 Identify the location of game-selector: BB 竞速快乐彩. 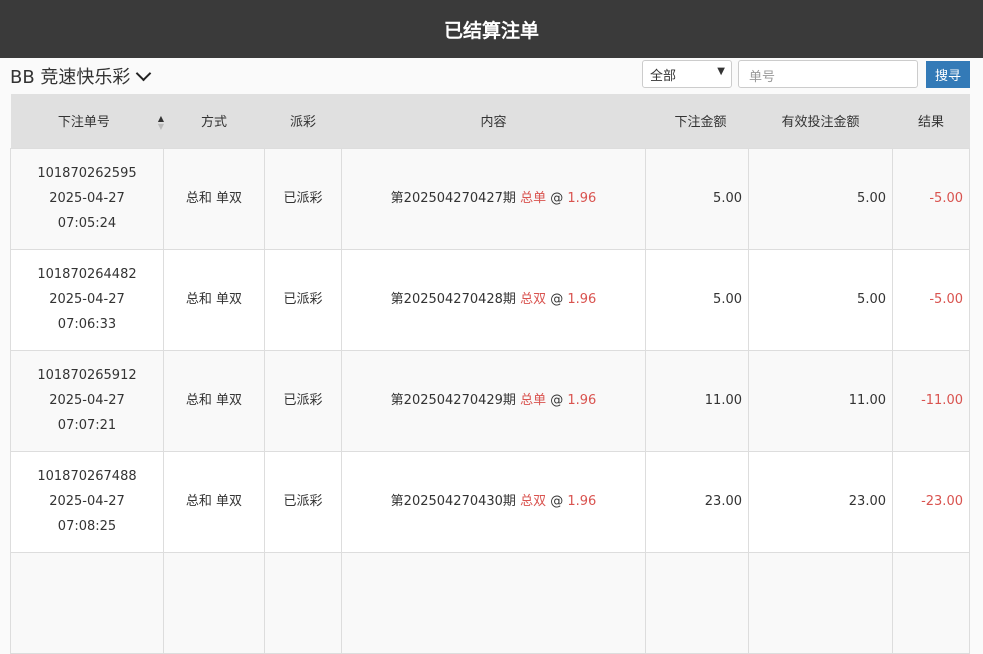
(81, 76).